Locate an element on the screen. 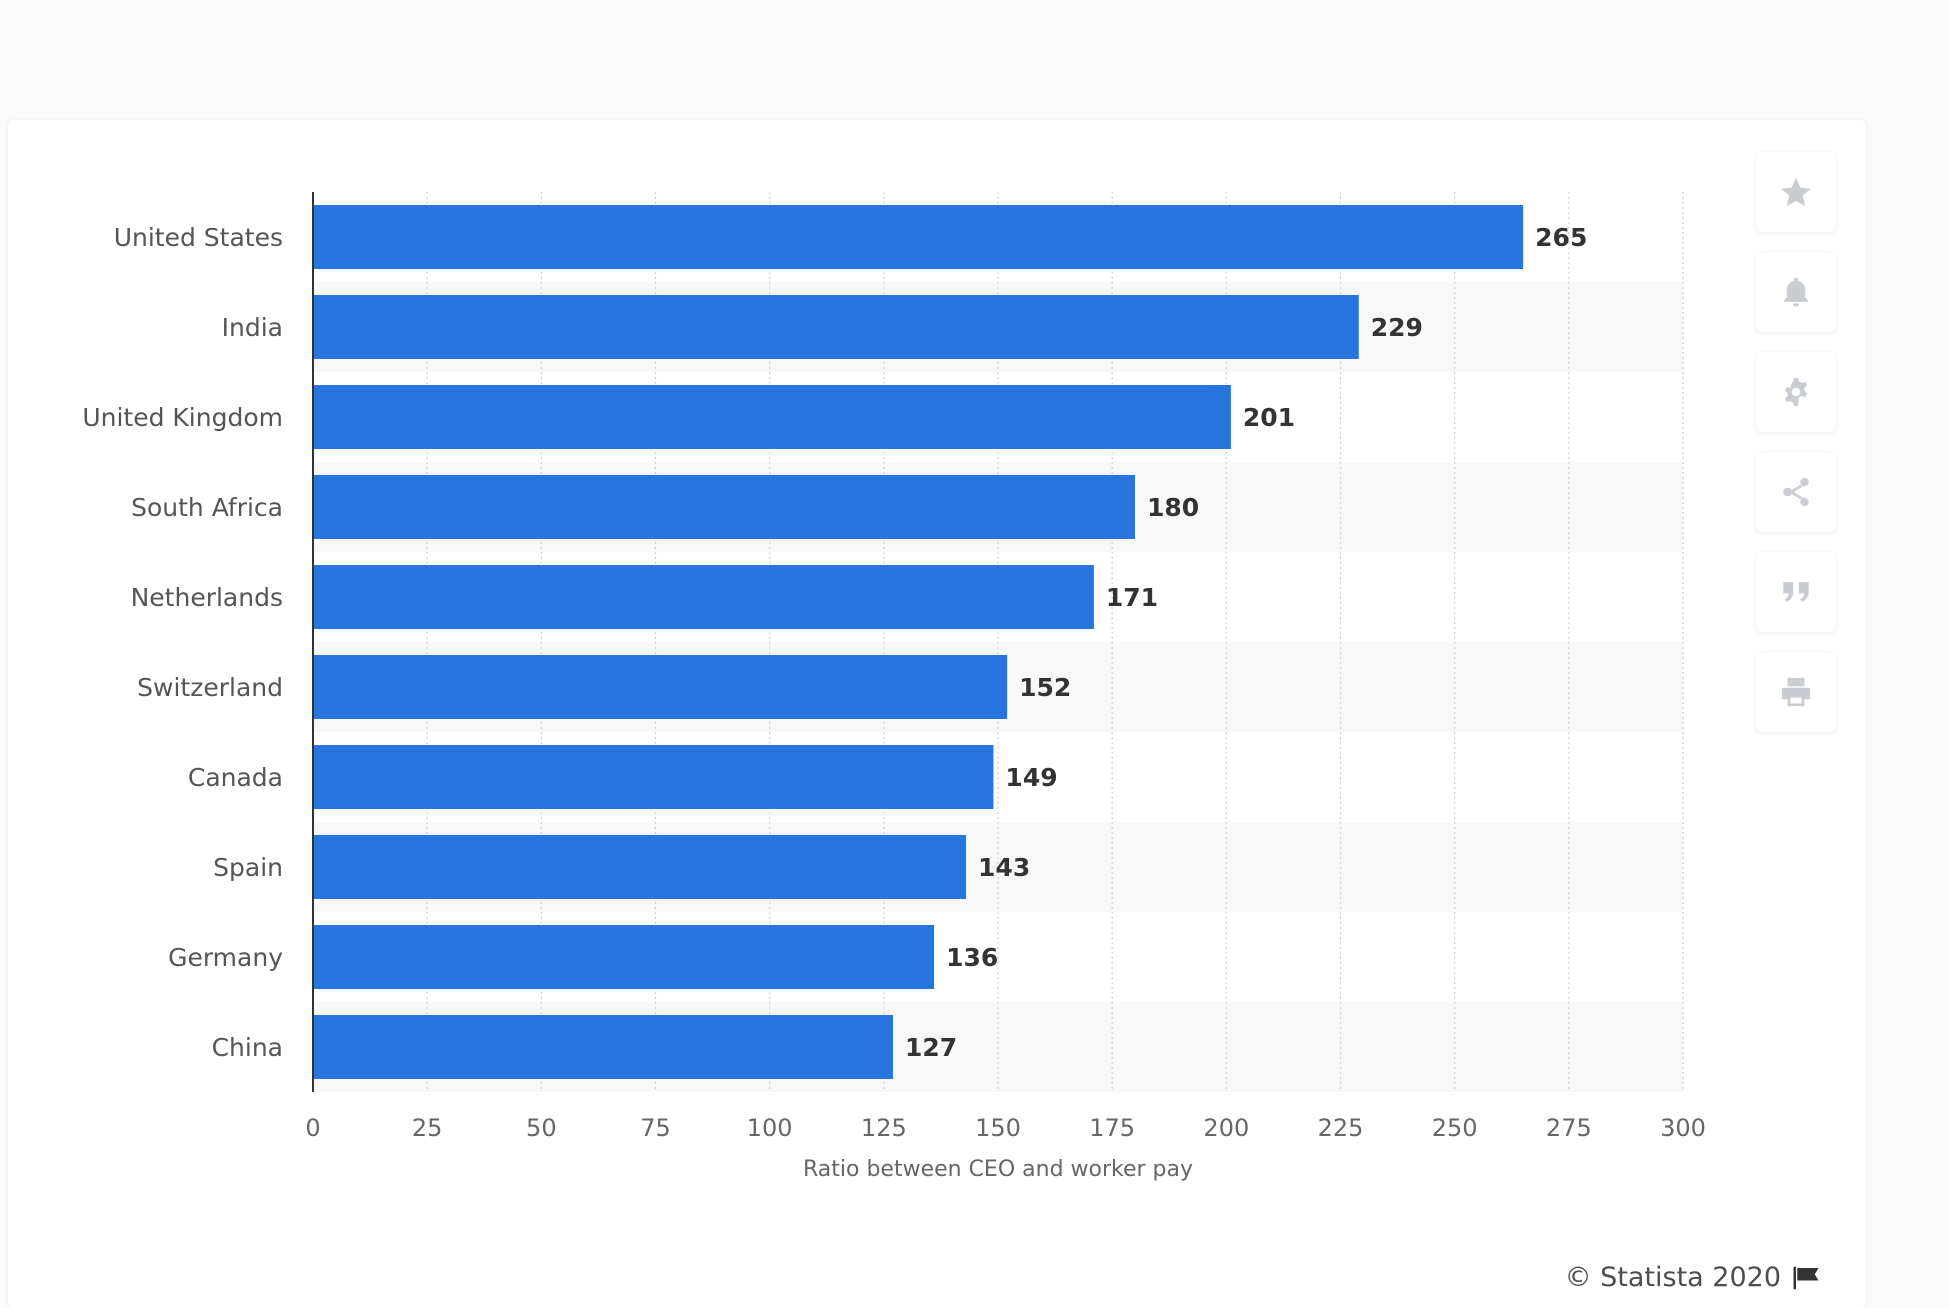 Image resolution: width=1950 pixels, height=1308 pixels. data-label: 152 is located at coordinates (1045, 687).